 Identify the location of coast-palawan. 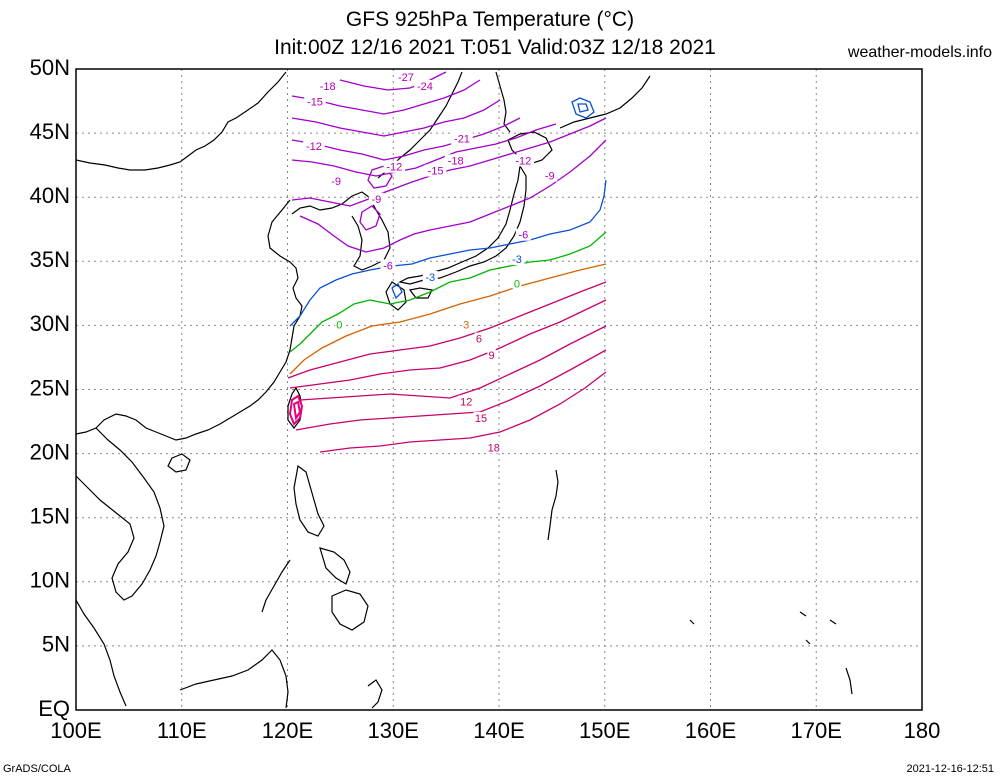
(276, 586).